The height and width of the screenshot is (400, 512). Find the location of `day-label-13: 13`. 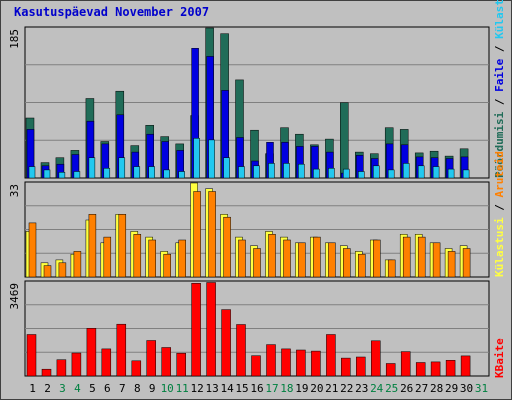

day-label-13: 13 is located at coordinates (211, 388).